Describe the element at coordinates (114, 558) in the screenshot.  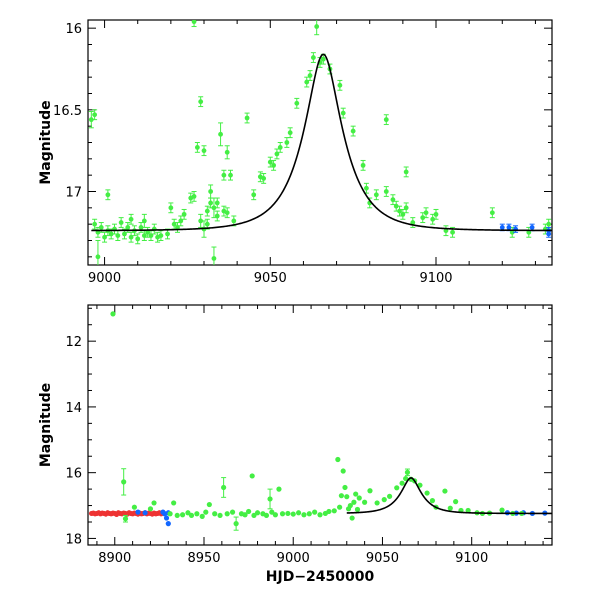
I see `x-tick-label: 8900` at that location.